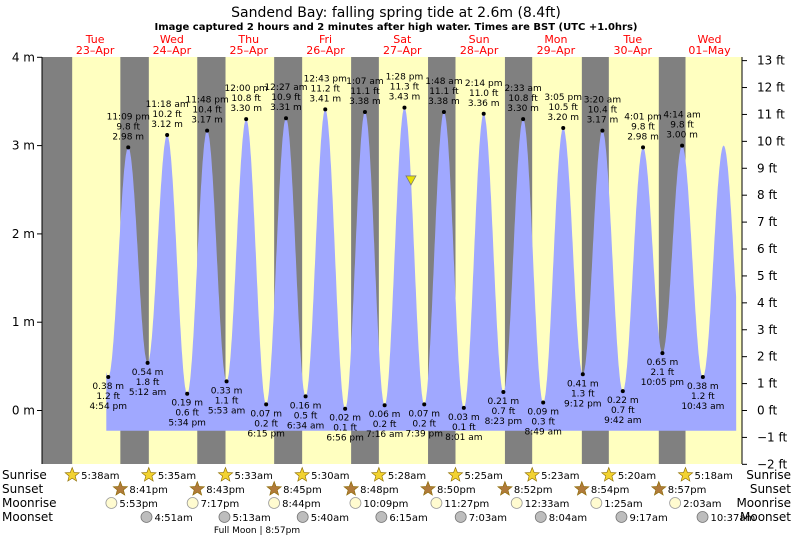 This screenshot has width=793, height=538. Describe the element at coordinates (207, 121) in the screenshot. I see `high-tide-metres: 3.17 m` at that location.